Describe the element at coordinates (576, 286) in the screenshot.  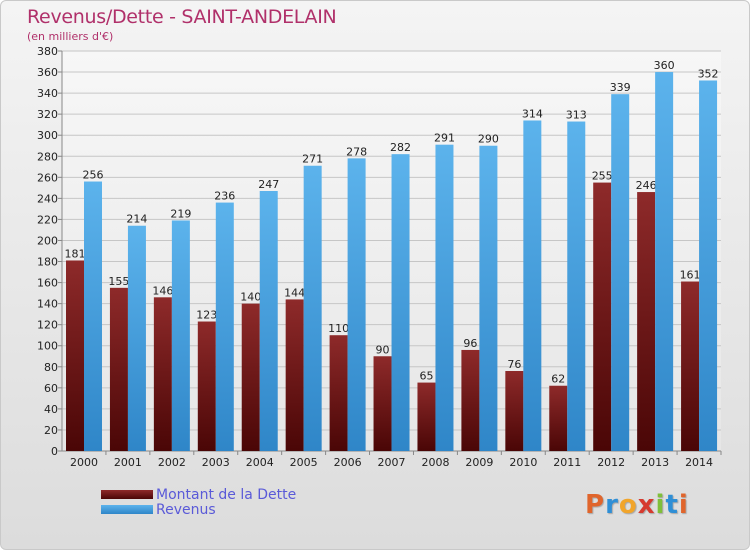
I see `bar-revenus-2011` at that location.